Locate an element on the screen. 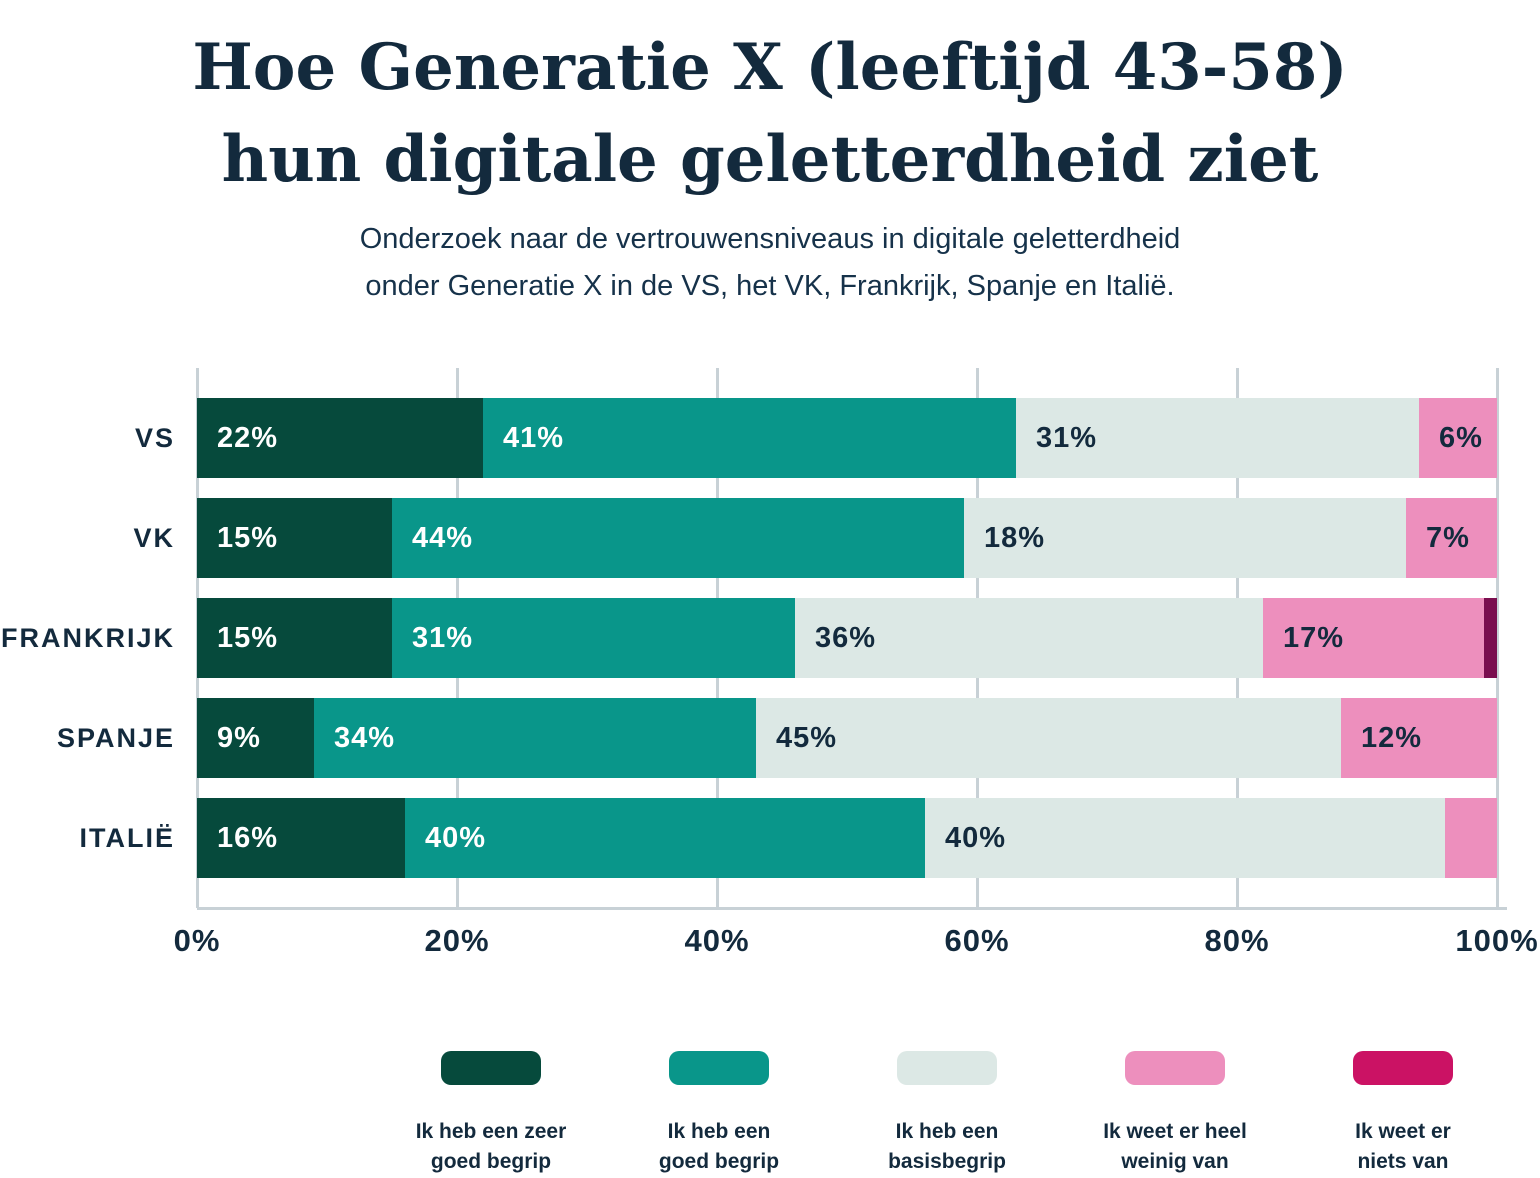  bar-segment: 41% is located at coordinates (749, 438).